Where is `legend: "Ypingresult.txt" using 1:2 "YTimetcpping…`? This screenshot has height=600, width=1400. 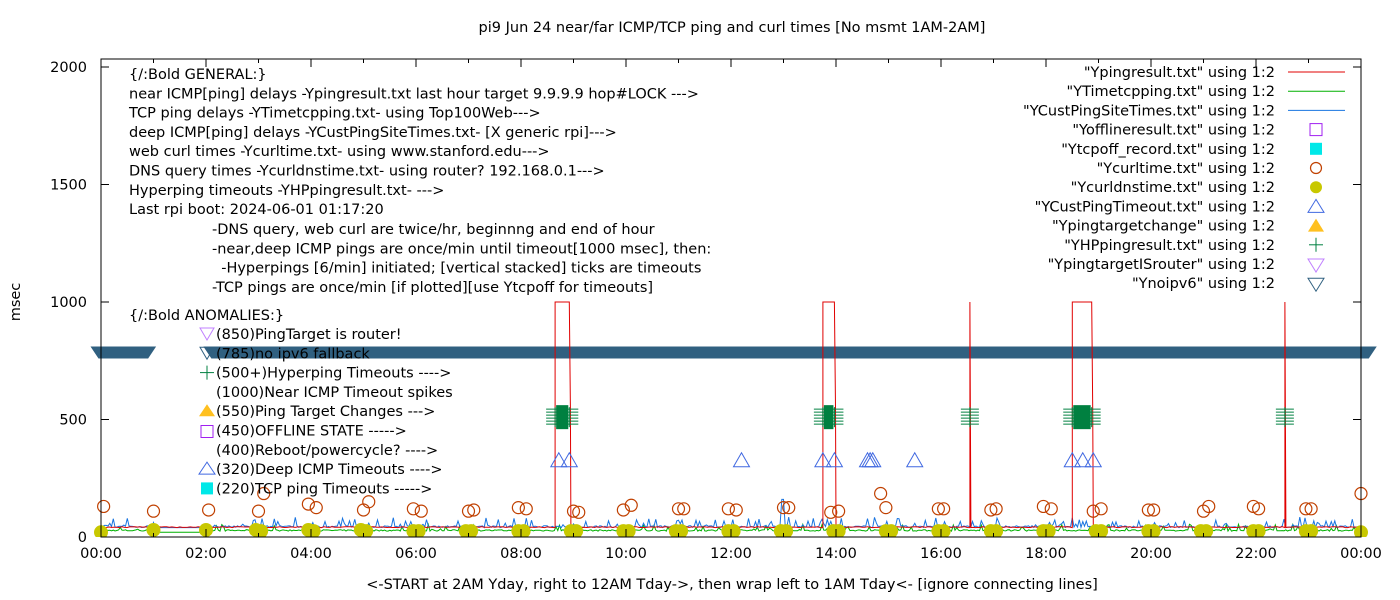
legend: "Ypingresult.txt" using 1:2 "YTimetcpping… is located at coordinates (1184, 178).